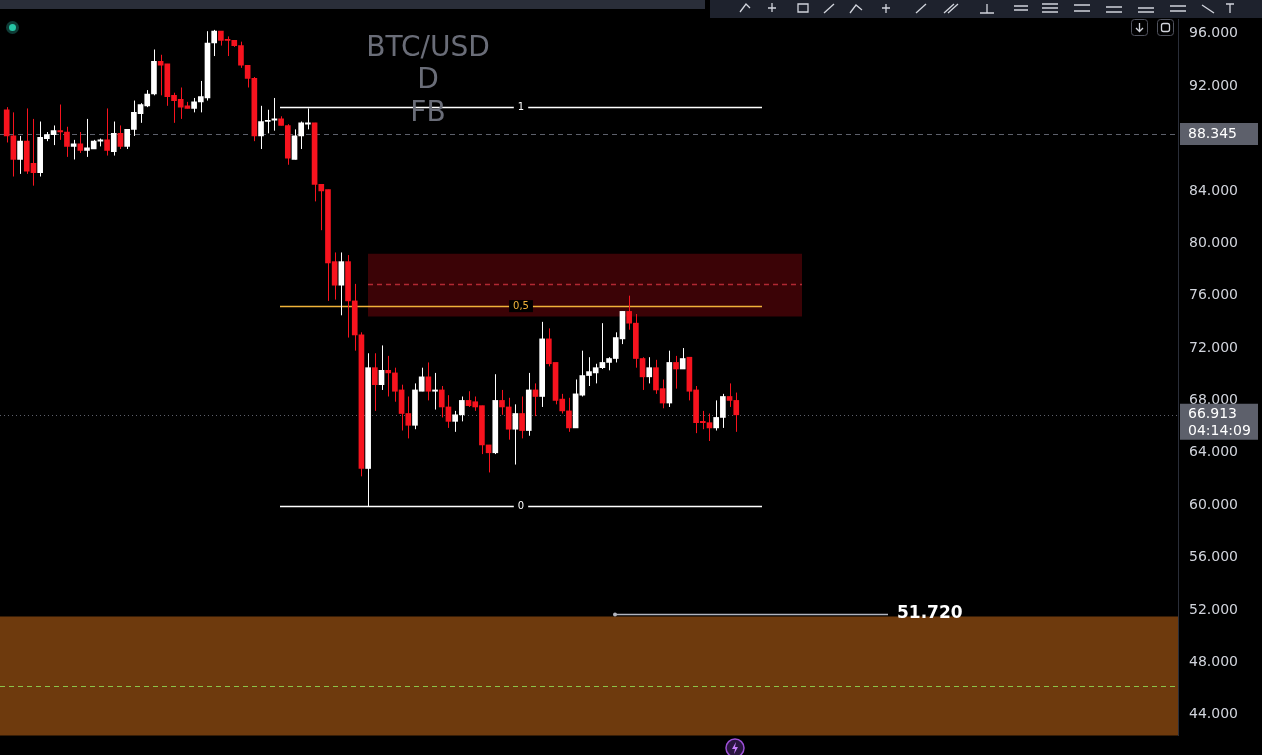 The height and width of the screenshot is (755, 1262). What do you see at coordinates (1213, 189) in the screenshot?
I see `y-tick-label: 84.000` at bounding box center [1213, 189].